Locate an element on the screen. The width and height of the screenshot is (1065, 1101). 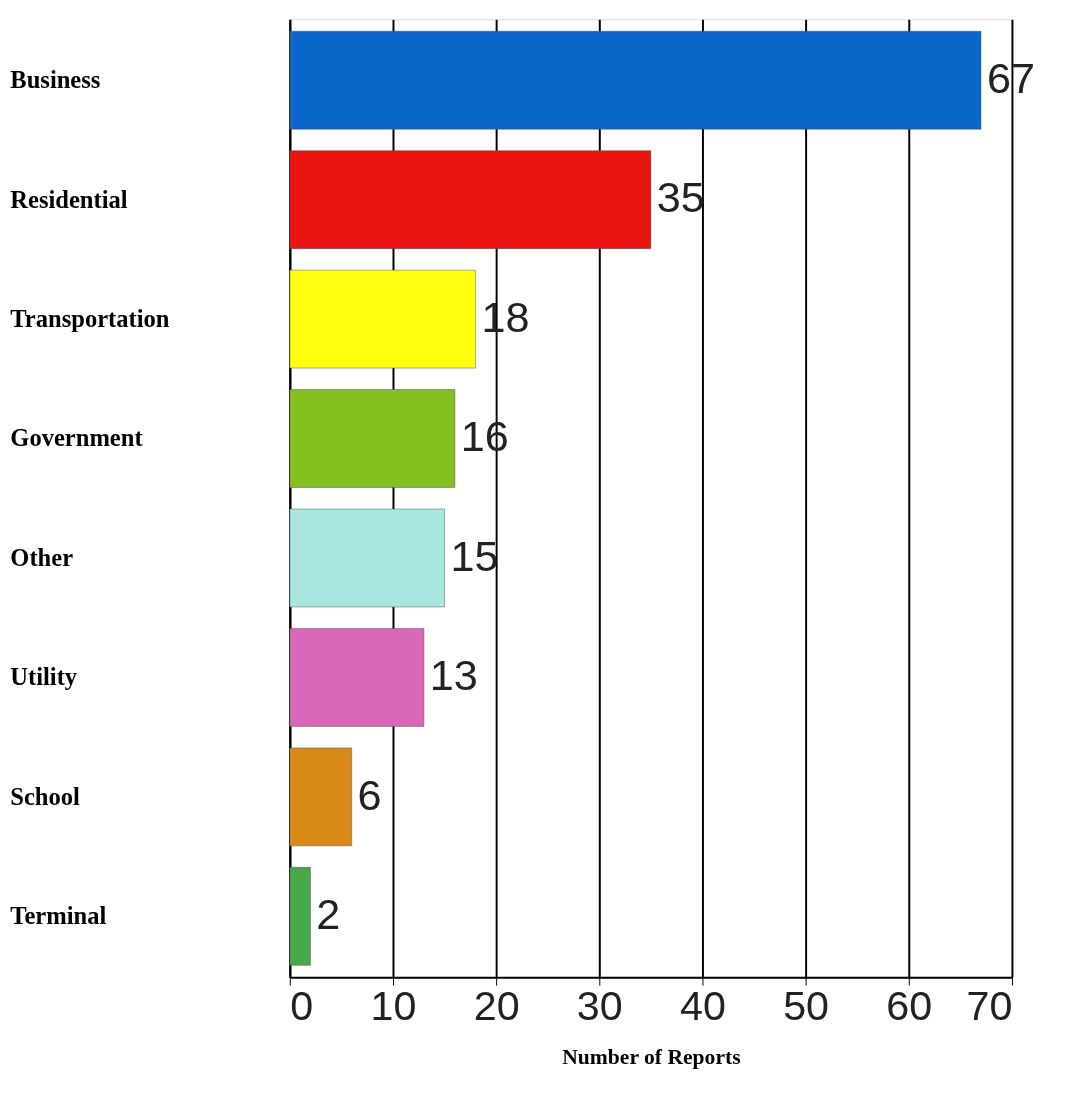
y-tick-label: Government is located at coordinates (77, 438).